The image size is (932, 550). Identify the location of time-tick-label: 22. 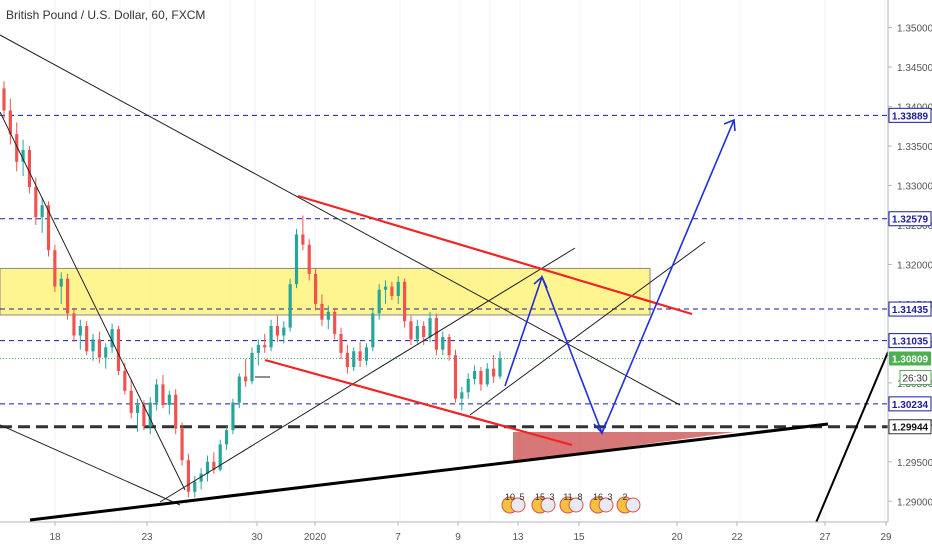
(737, 537).